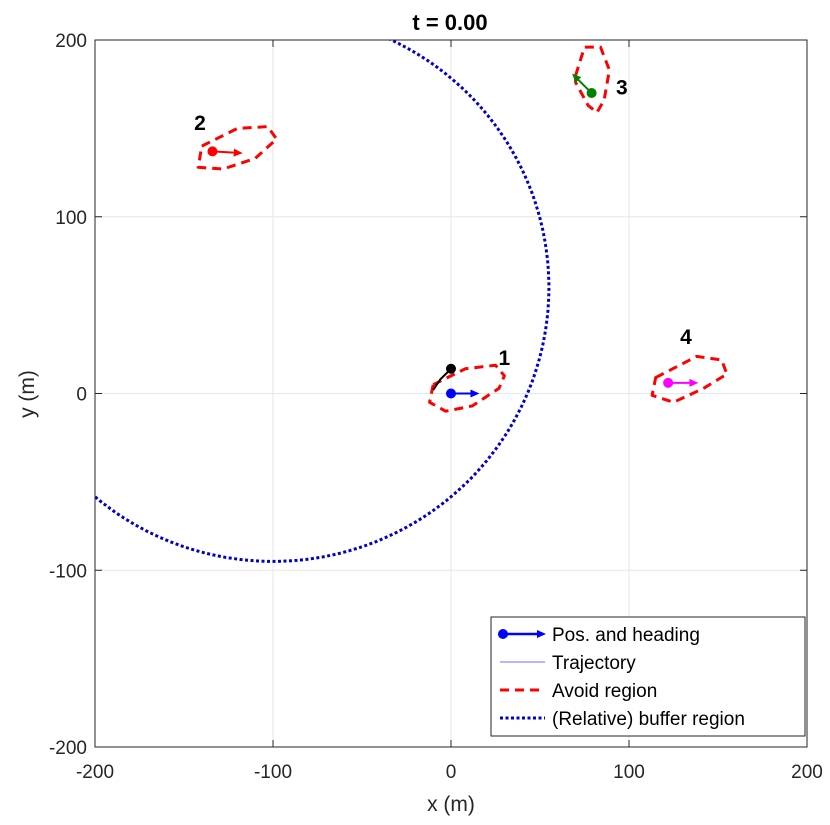  Describe the element at coordinates (200, 123) in the screenshot. I see `vehicle-label: 2` at that location.